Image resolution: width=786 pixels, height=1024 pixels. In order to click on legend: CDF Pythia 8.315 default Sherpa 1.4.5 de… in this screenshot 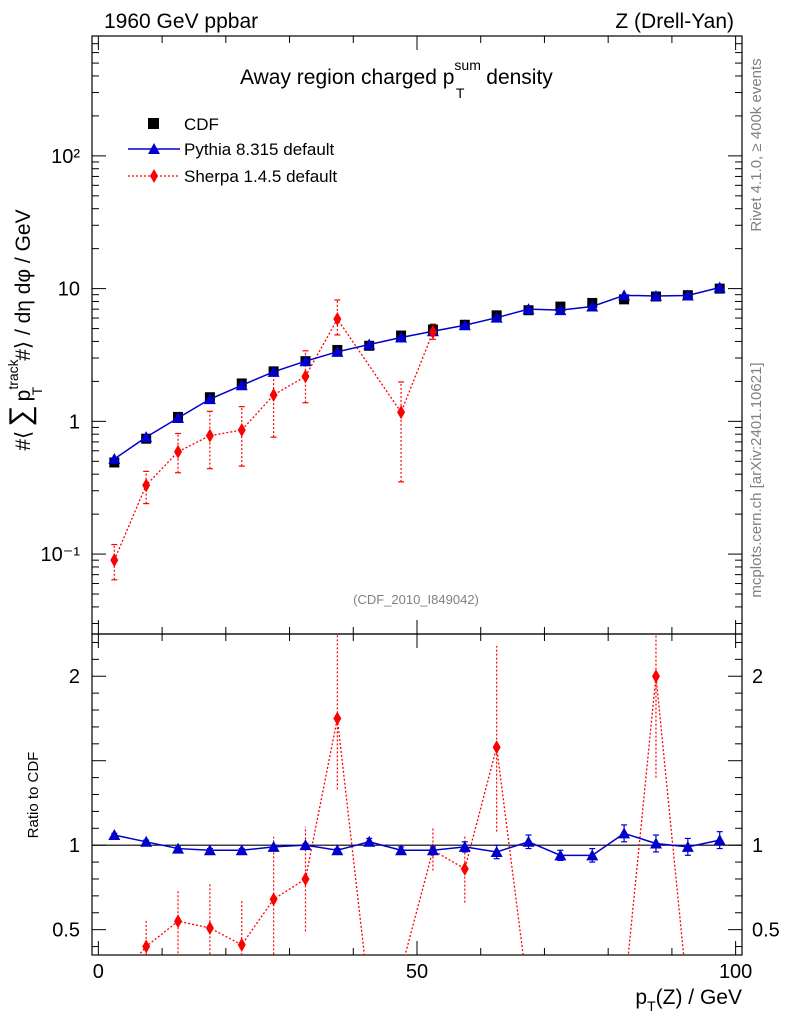, I will do `click(232, 150)`.